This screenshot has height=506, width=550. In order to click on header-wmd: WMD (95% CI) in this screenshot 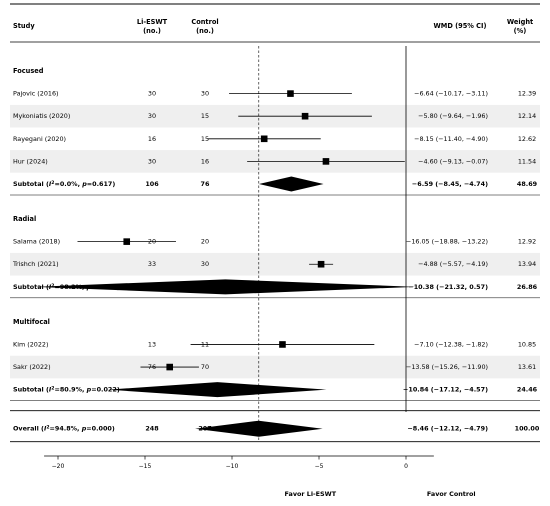, I will do `click(459, 26)`.